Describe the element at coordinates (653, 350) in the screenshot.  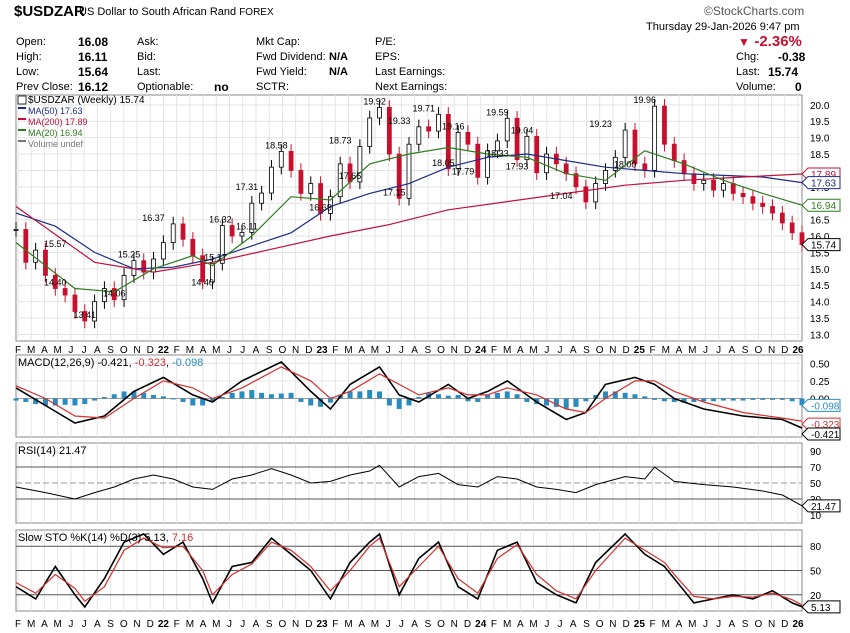
I see `x-tick-label: F` at that location.